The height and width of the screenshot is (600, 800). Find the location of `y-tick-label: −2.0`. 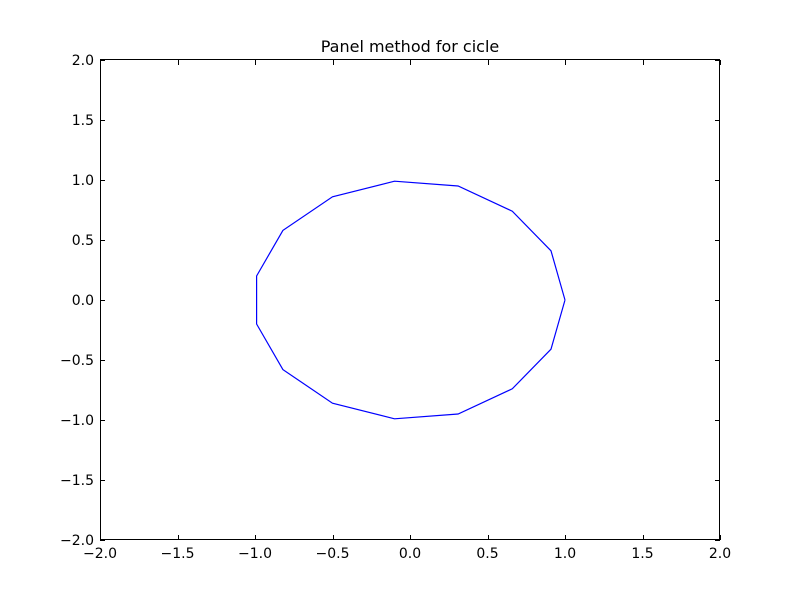

y-tick-label: −2.0 is located at coordinates (77, 541).